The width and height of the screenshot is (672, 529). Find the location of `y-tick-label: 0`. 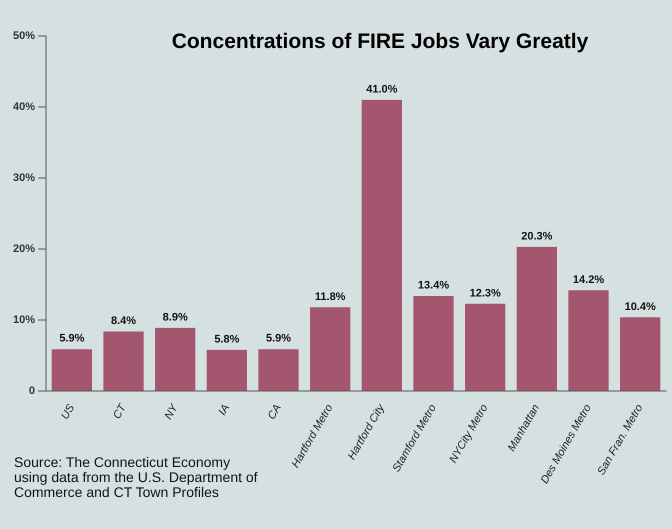

y-tick-label: 0 is located at coordinates (32, 391).